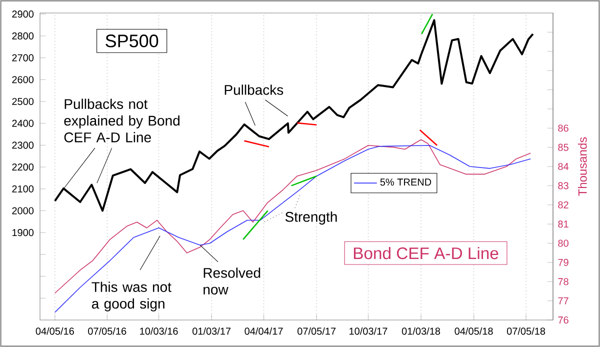 The height and width of the screenshot is (347, 600). What do you see at coordinates (23, 167) in the screenshot?
I see `y-tick-label: 2200` at bounding box center [23, 167].